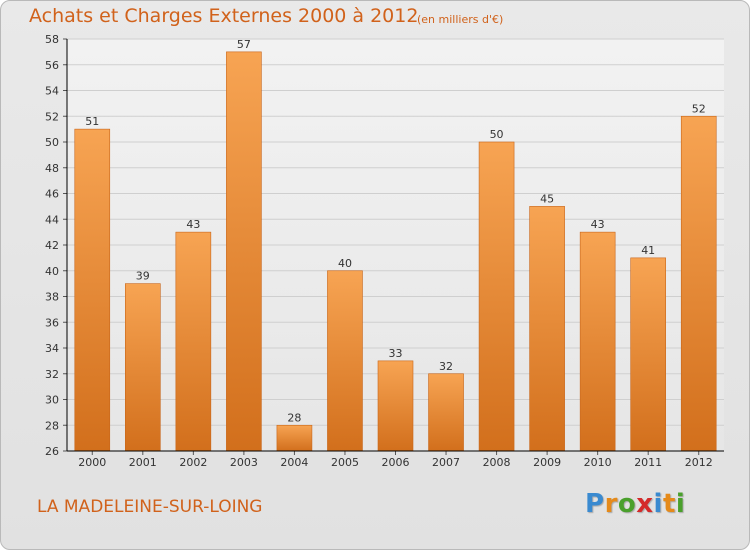  I want to click on x-tick-label-2003: 2003, so click(244, 462).